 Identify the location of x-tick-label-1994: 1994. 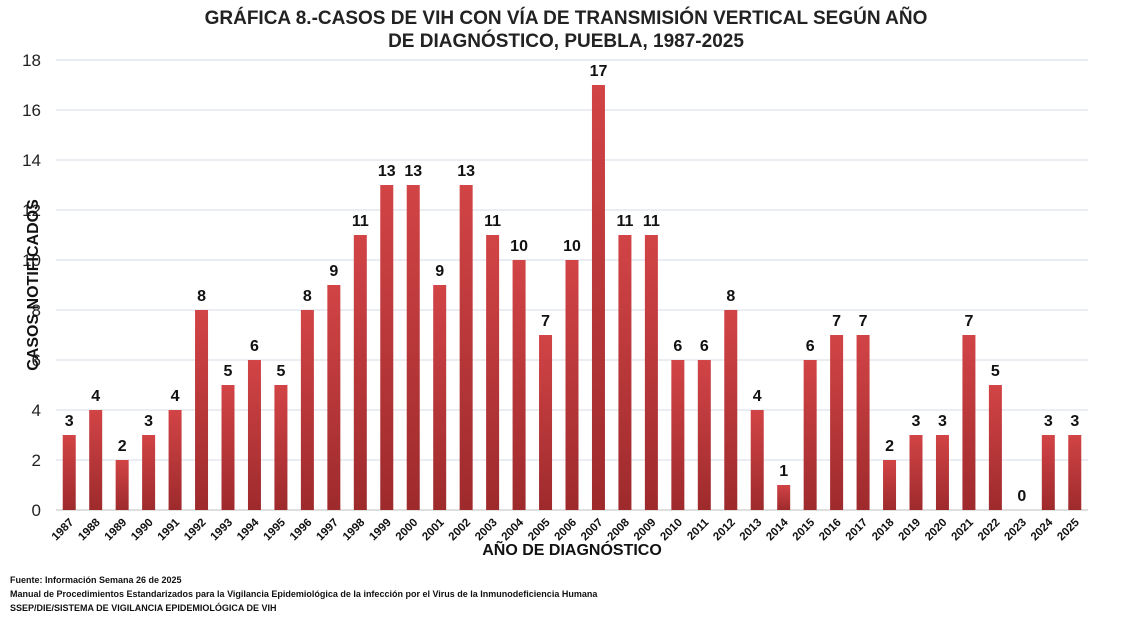
(248, 529).